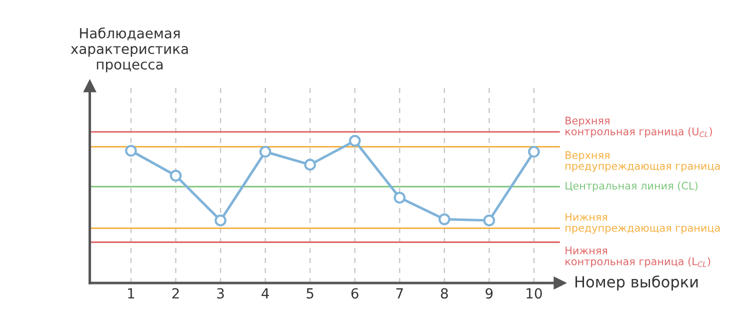  Describe the element at coordinates (175, 293) in the screenshot. I see `x-tick-label: 2` at that location.